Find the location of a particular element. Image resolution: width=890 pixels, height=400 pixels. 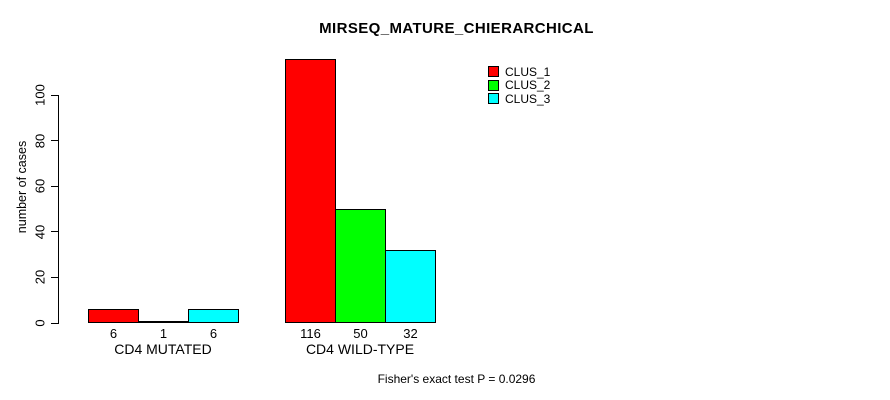

legend: CLUS_1 CLUS_2 CLUS_3 is located at coordinates (519, 85).